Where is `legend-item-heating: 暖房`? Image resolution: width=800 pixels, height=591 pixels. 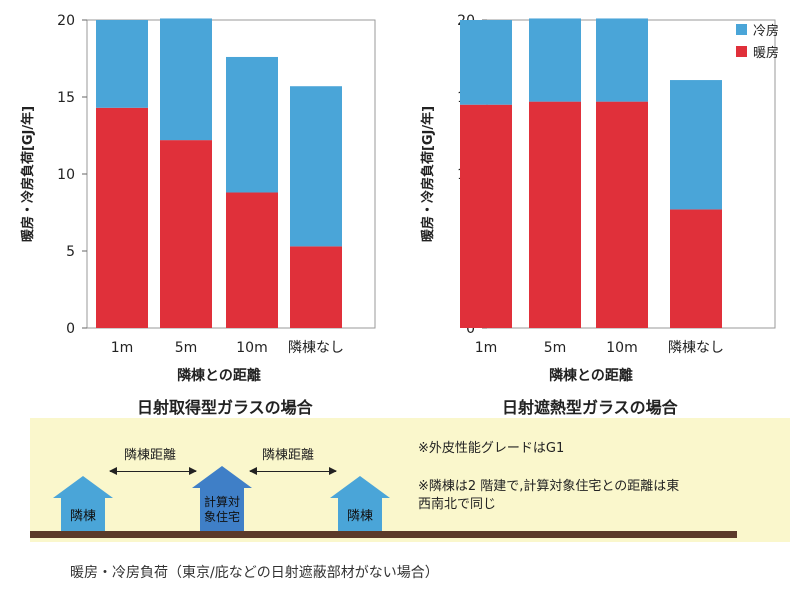
legend-item-heating: 暖房 is located at coordinates (757, 51).